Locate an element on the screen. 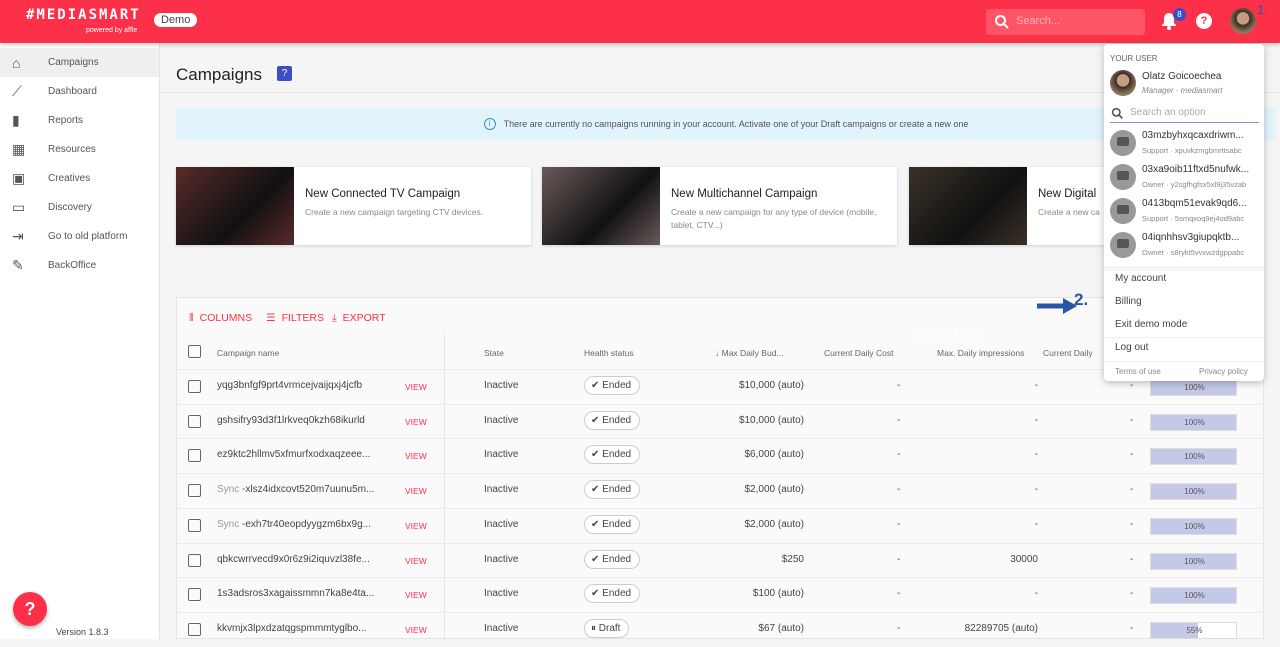 The width and height of the screenshot is (1280, 647). sidebar-item-dashboard: ⟋ Dashboard is located at coordinates (79, 91).